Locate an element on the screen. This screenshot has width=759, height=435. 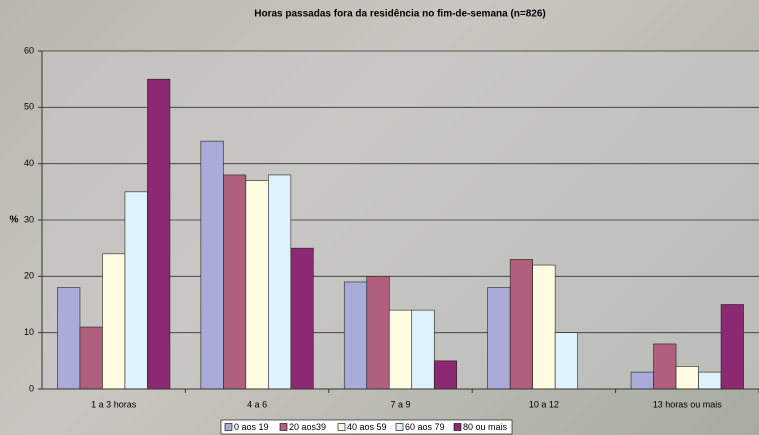
legend-label: 0 aos 19 is located at coordinates (251, 427).